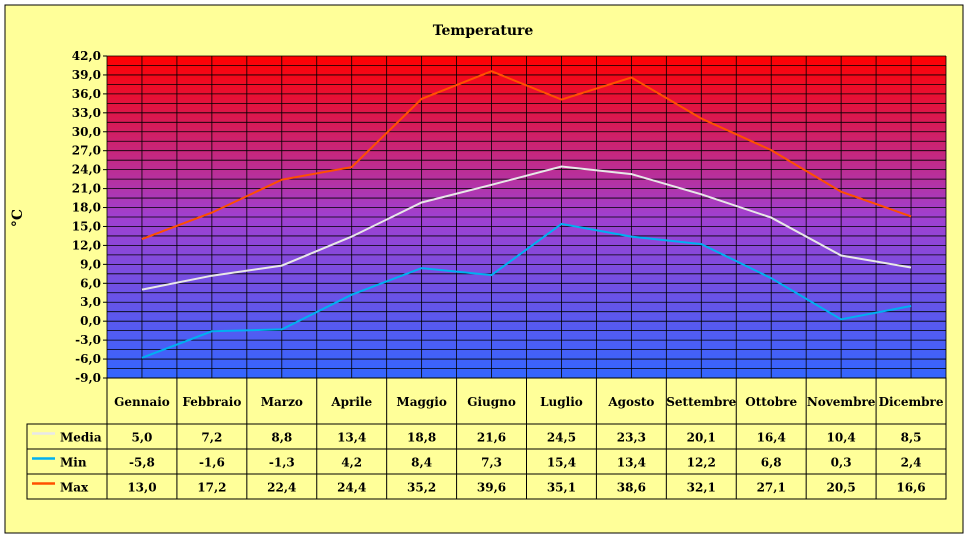 This screenshot has height=539, width=970. What do you see at coordinates (701, 488) in the screenshot?
I see `data-label: 32,1` at bounding box center [701, 488].